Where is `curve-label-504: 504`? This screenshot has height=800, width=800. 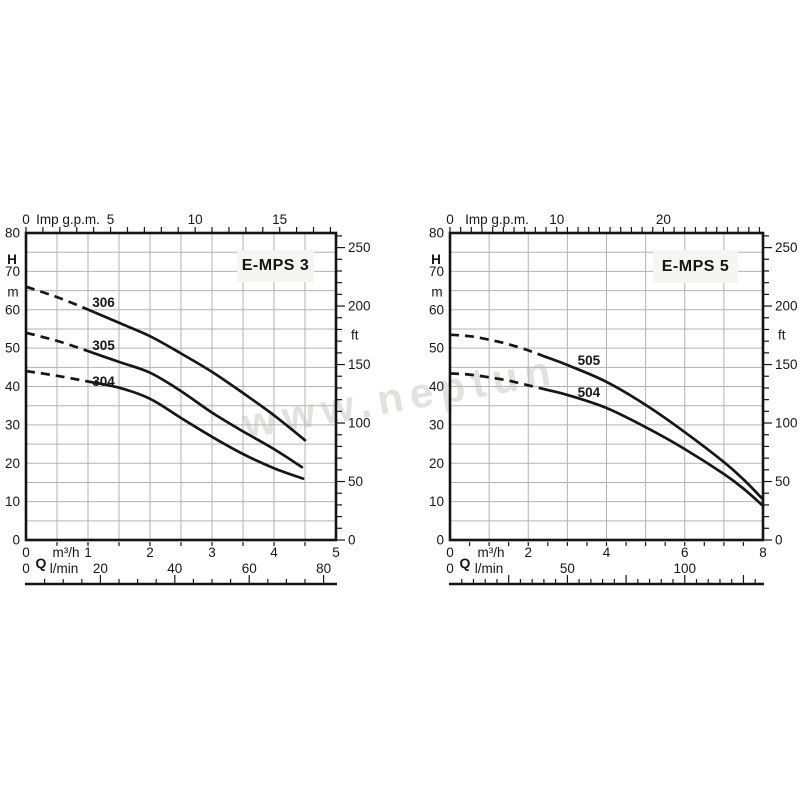
curve-label-504: 504 is located at coordinates (589, 392).